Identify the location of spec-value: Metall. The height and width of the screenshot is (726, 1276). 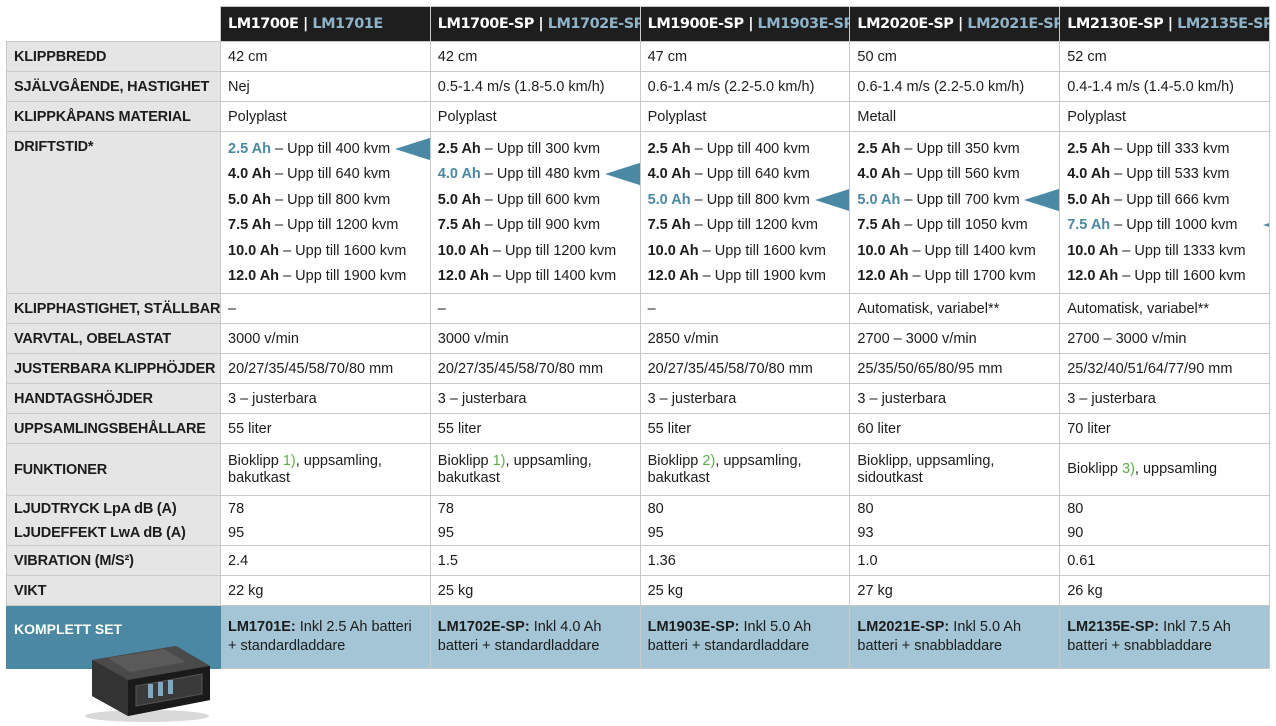
(955, 116).